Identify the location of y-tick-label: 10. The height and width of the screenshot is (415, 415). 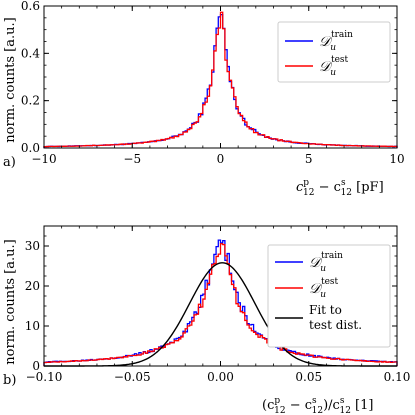
(32, 326).